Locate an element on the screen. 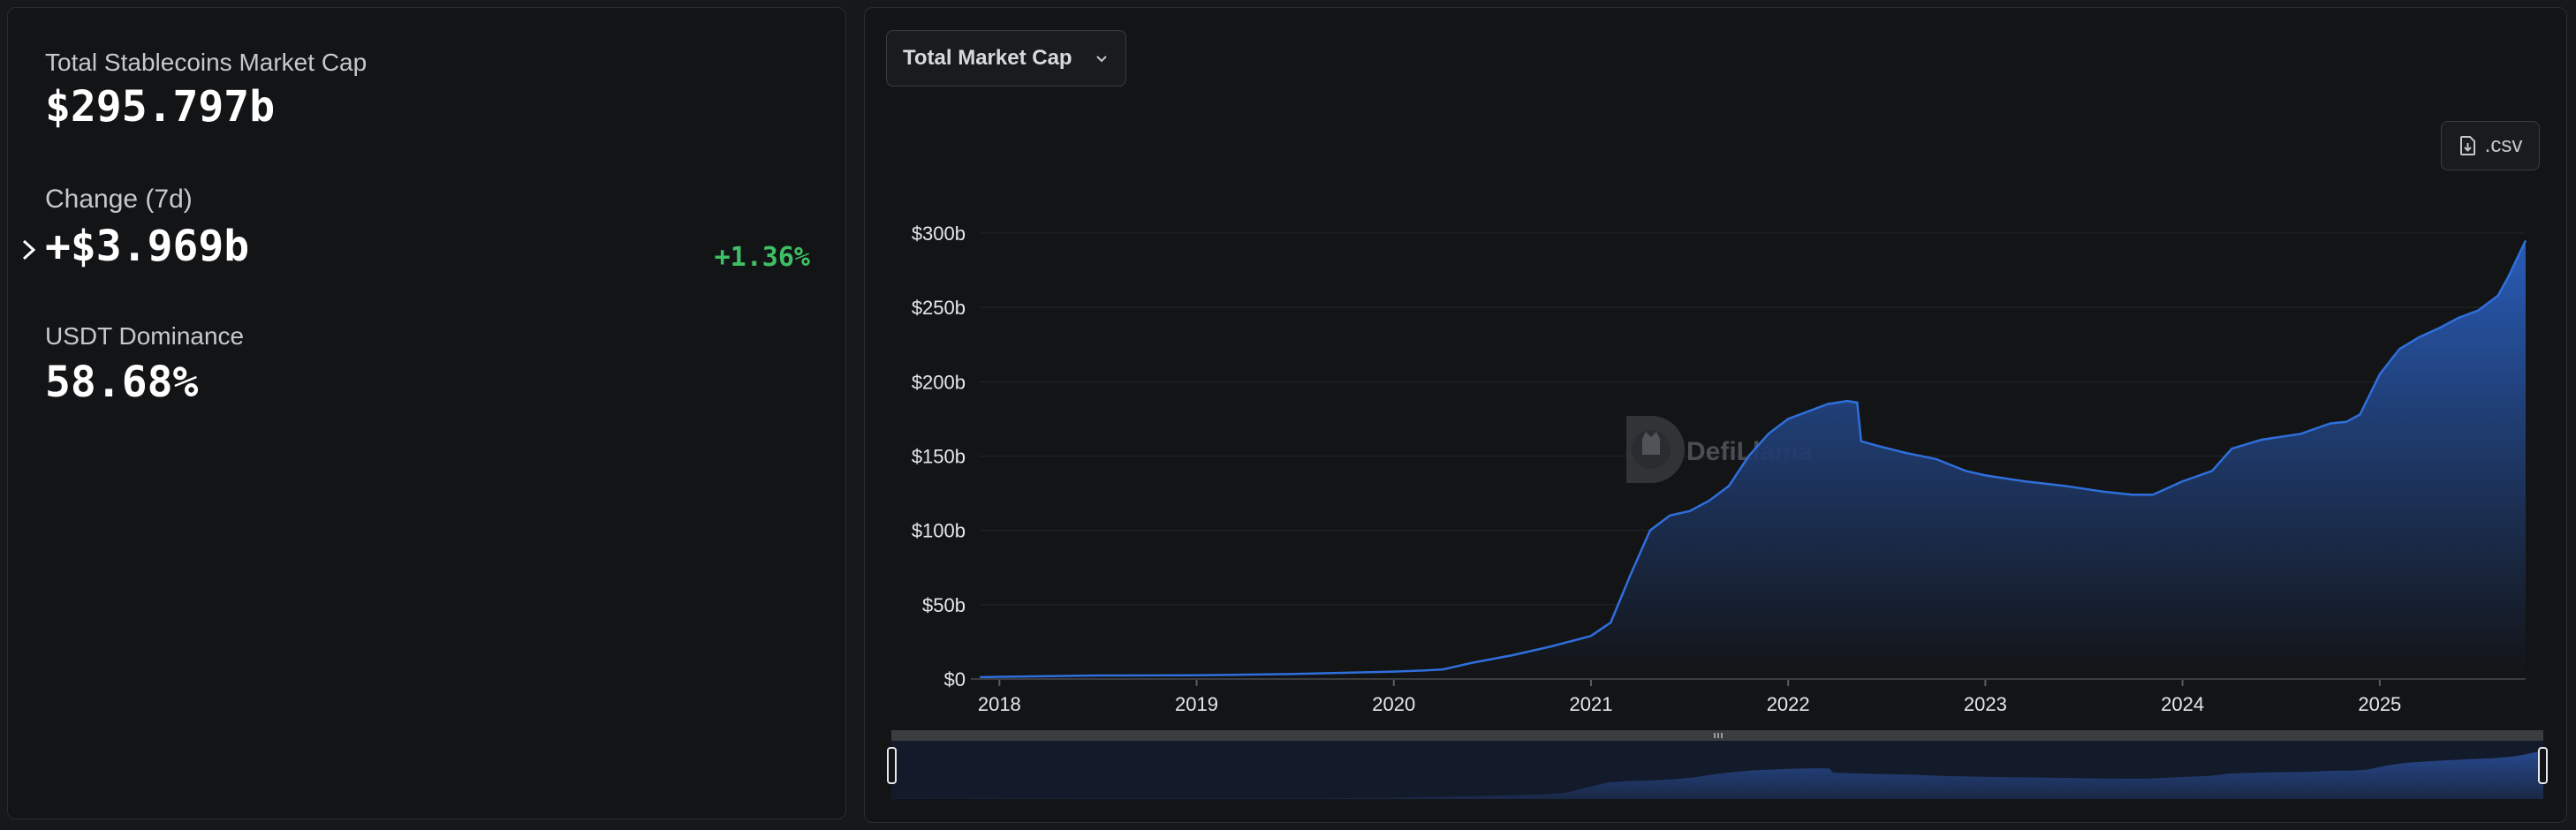 The height and width of the screenshot is (830, 2576). range-slider is located at coordinates (1717, 764).